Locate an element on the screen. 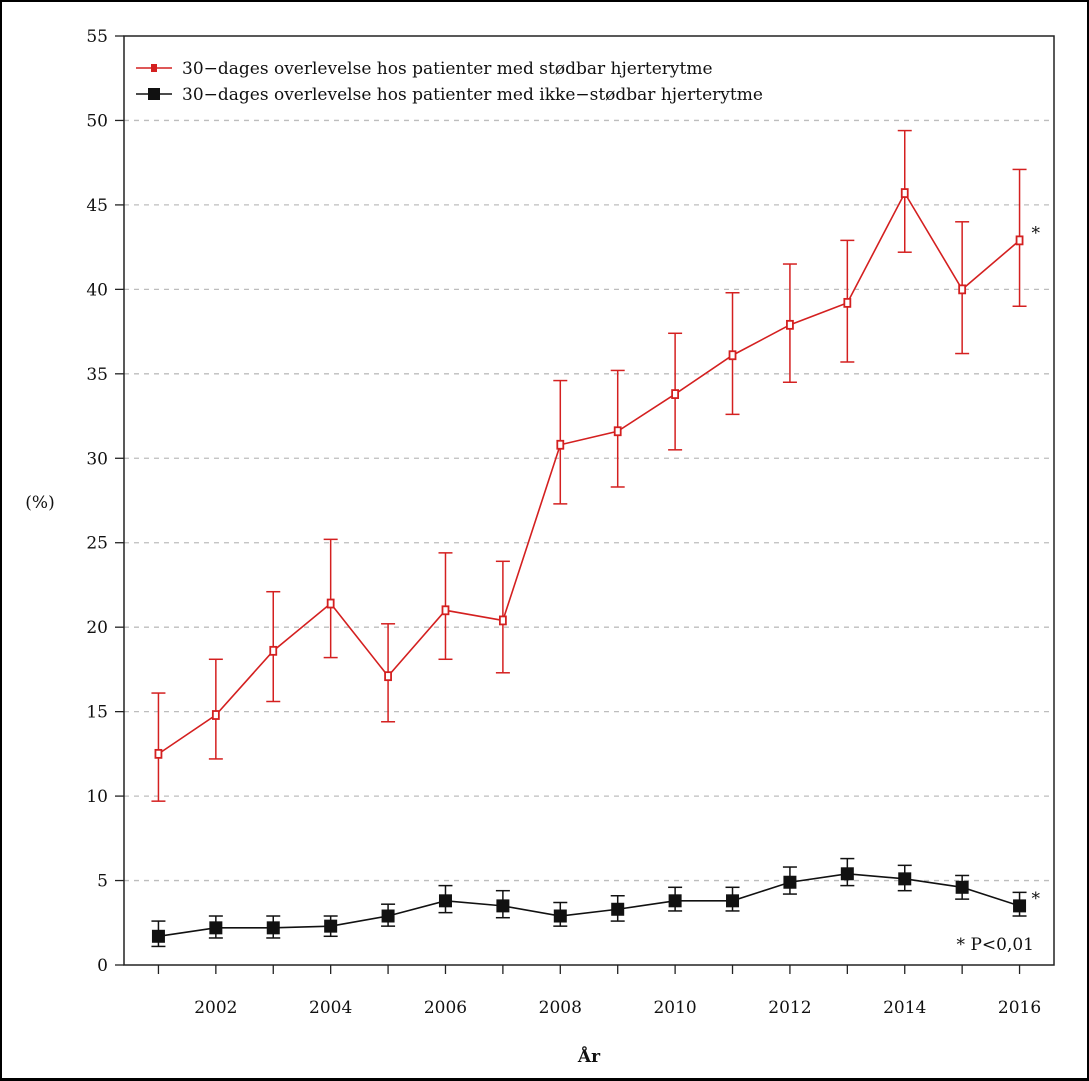 Image resolution: width=1089 pixels, height=1081 pixels. y-tick-label: 15 is located at coordinates (97, 713).